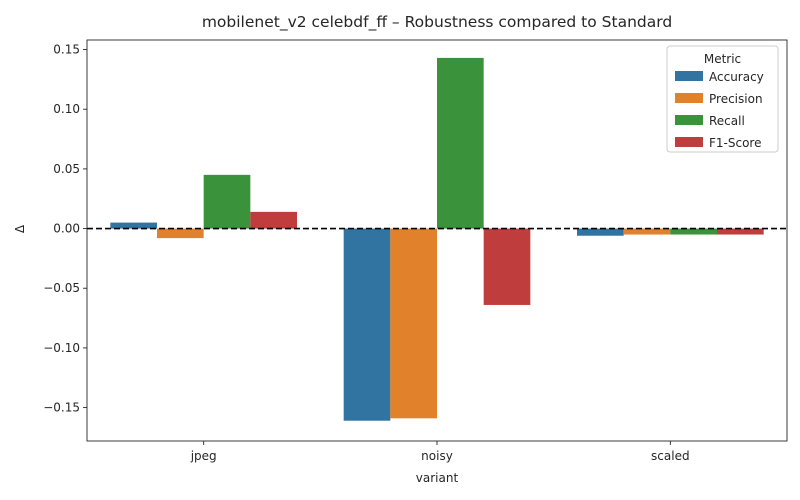 The image size is (800, 500). Describe the element at coordinates (735, 143) in the screenshot. I see `legend-label-f1-score: F1-Score` at that location.